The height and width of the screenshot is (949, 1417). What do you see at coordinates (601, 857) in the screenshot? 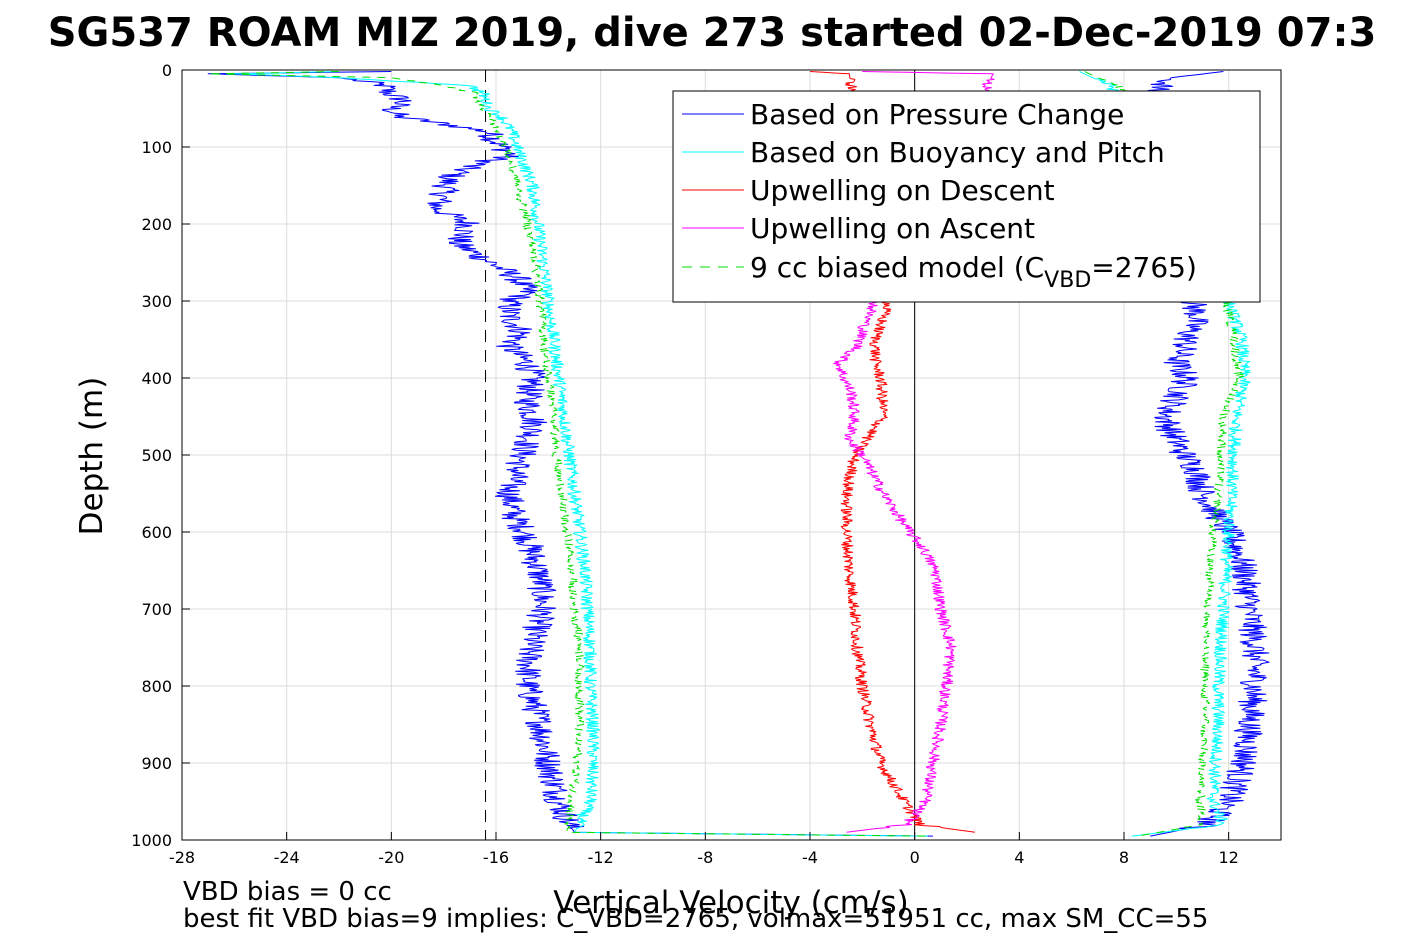
I see `x-tick-label: -12` at bounding box center [601, 857].